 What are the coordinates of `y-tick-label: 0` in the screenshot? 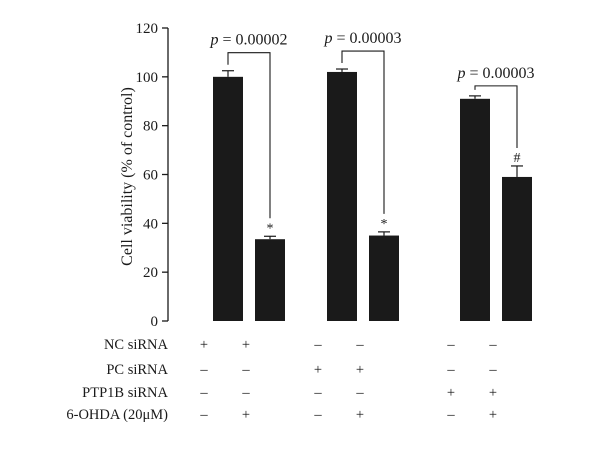 It's located at (155, 322).